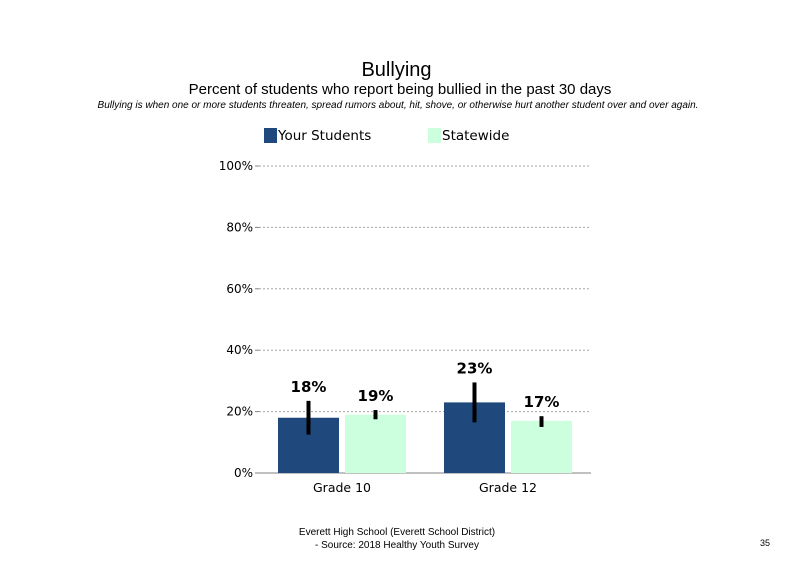 The height and width of the screenshot is (568, 800). I want to click on data-label: 19%, so click(376, 396).